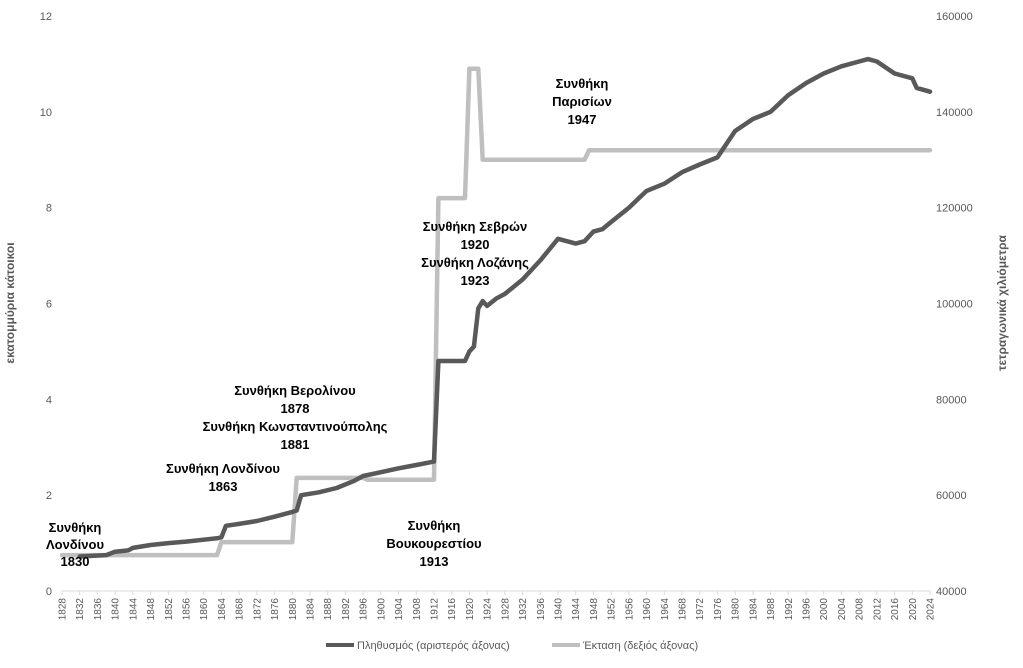 This screenshot has width=1023, height=668. I want to click on x-tick-label: 1956, so click(629, 609).